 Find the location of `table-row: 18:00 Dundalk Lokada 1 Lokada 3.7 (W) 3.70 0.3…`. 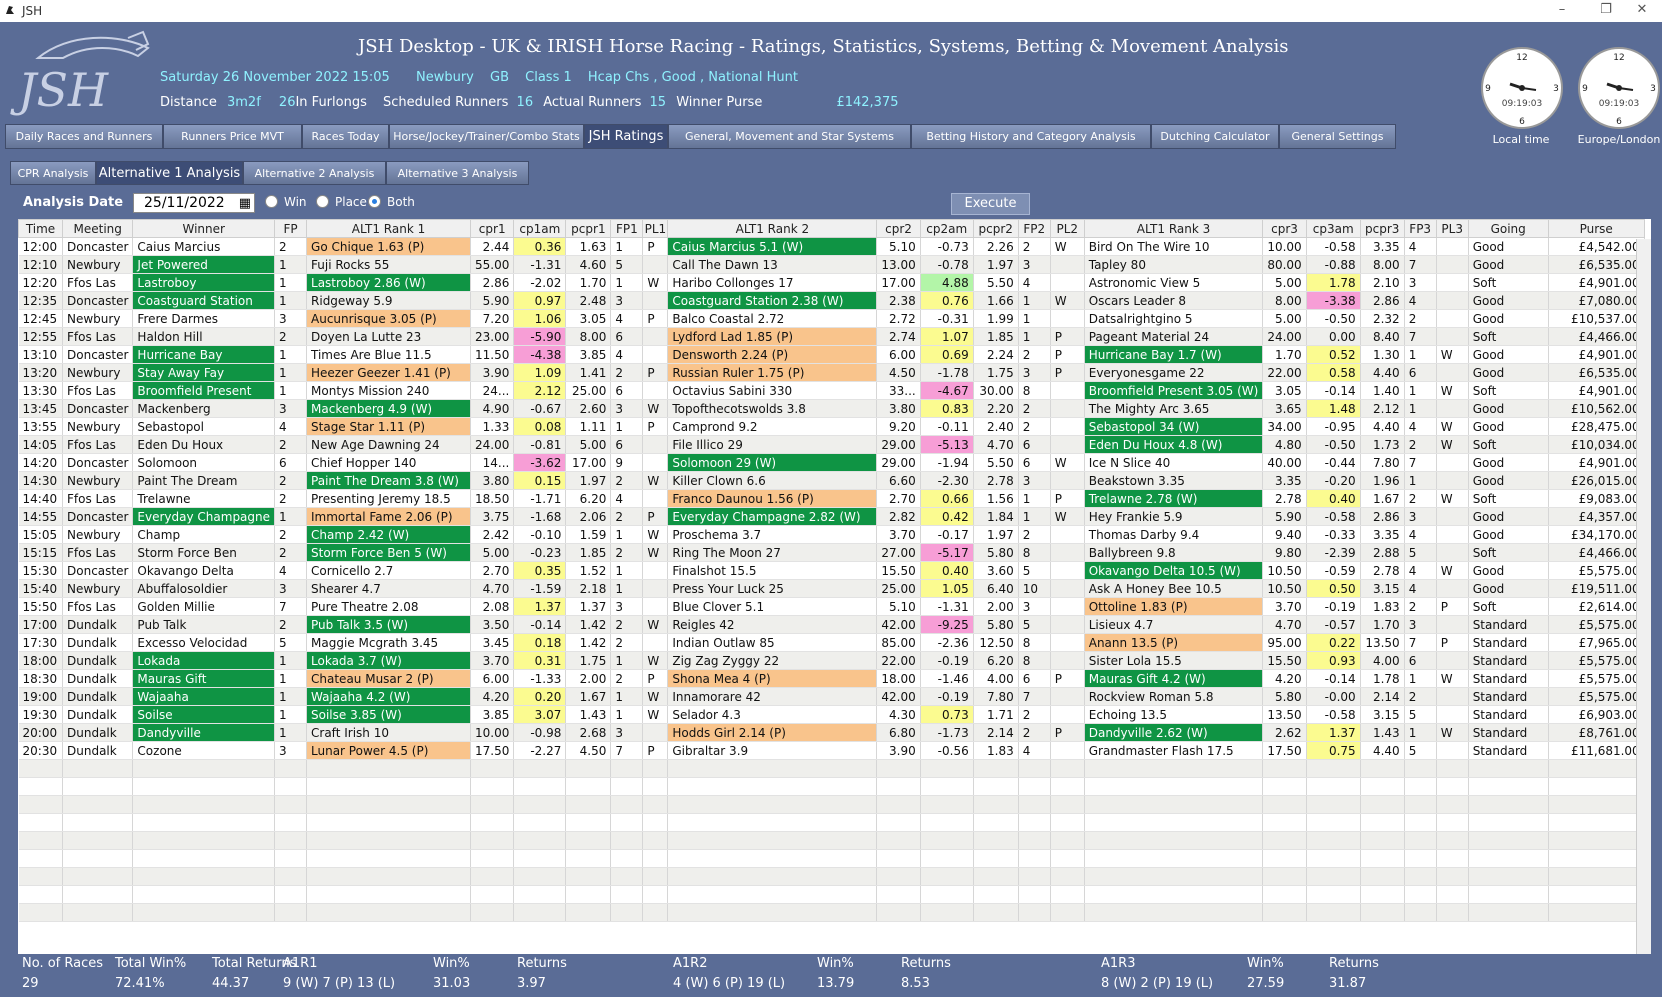

table-row: 18:00 Dundalk Lokada 1 Lokada 3.7 (W) 3.70 0.3… is located at coordinates (831, 660).